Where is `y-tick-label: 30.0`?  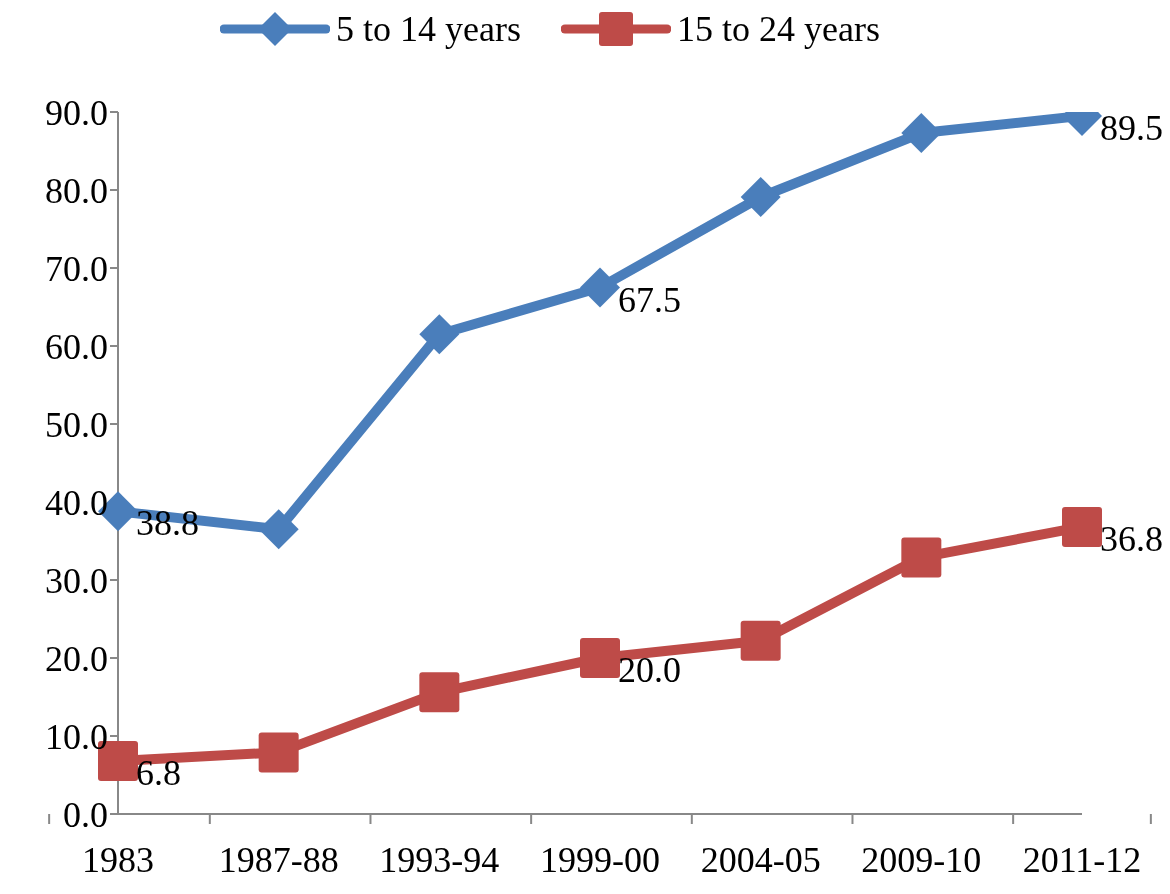 y-tick-label: 30.0 is located at coordinates (76, 580).